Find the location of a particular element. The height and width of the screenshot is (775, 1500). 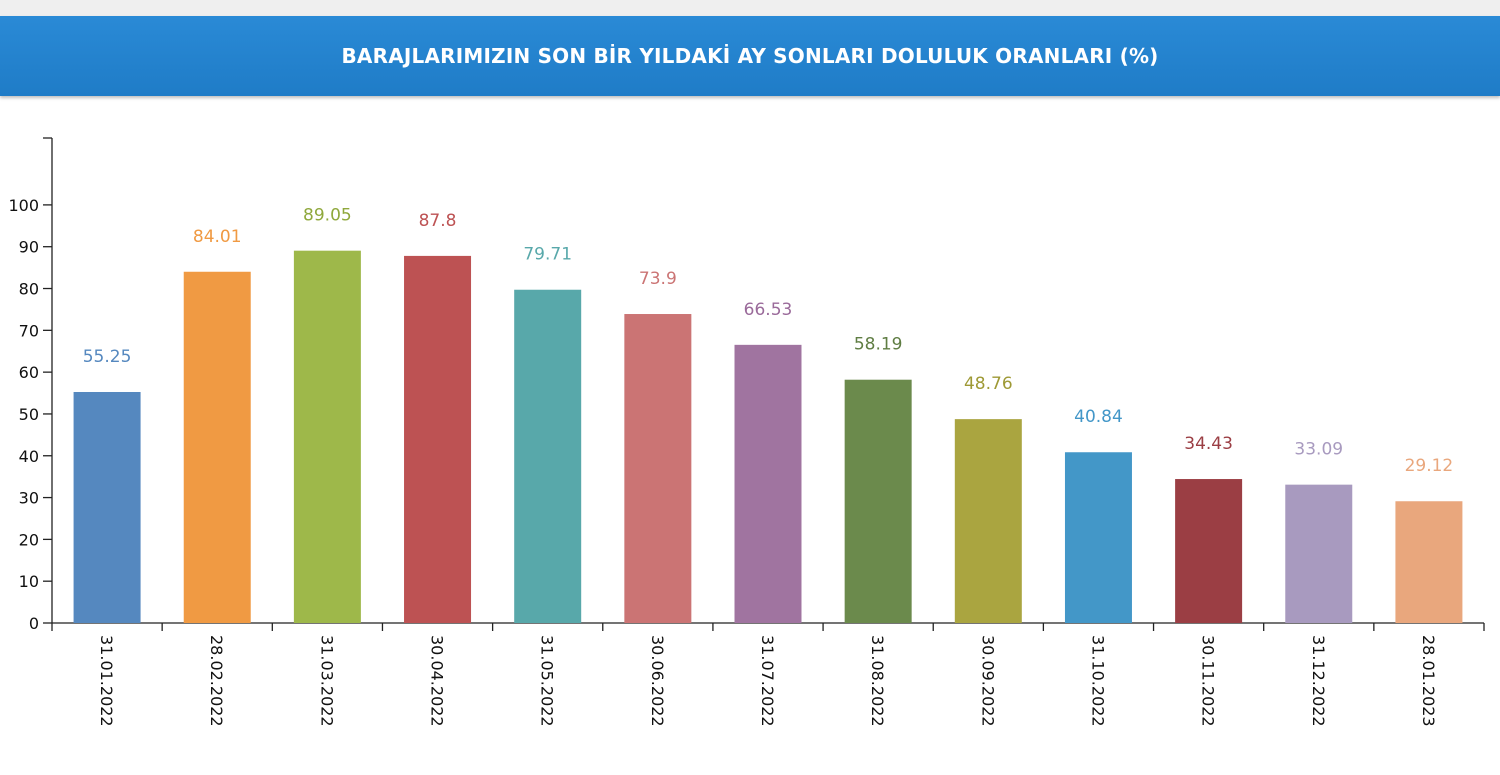

bar-value-label: 29.12 is located at coordinates (1429, 466).